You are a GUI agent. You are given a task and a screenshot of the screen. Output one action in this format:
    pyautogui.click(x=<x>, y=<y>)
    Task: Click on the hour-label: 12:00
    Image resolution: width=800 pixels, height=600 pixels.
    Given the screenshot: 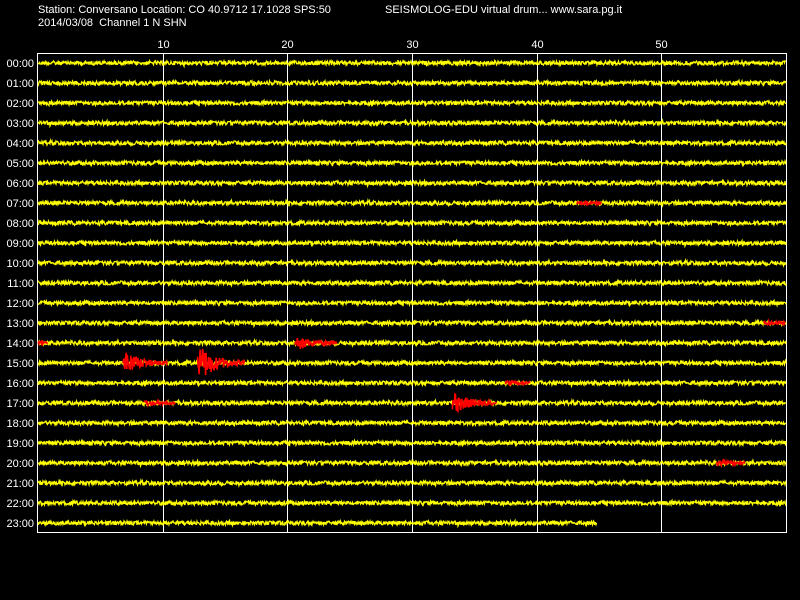 What is the action you would take?
    pyautogui.click(x=20, y=304)
    